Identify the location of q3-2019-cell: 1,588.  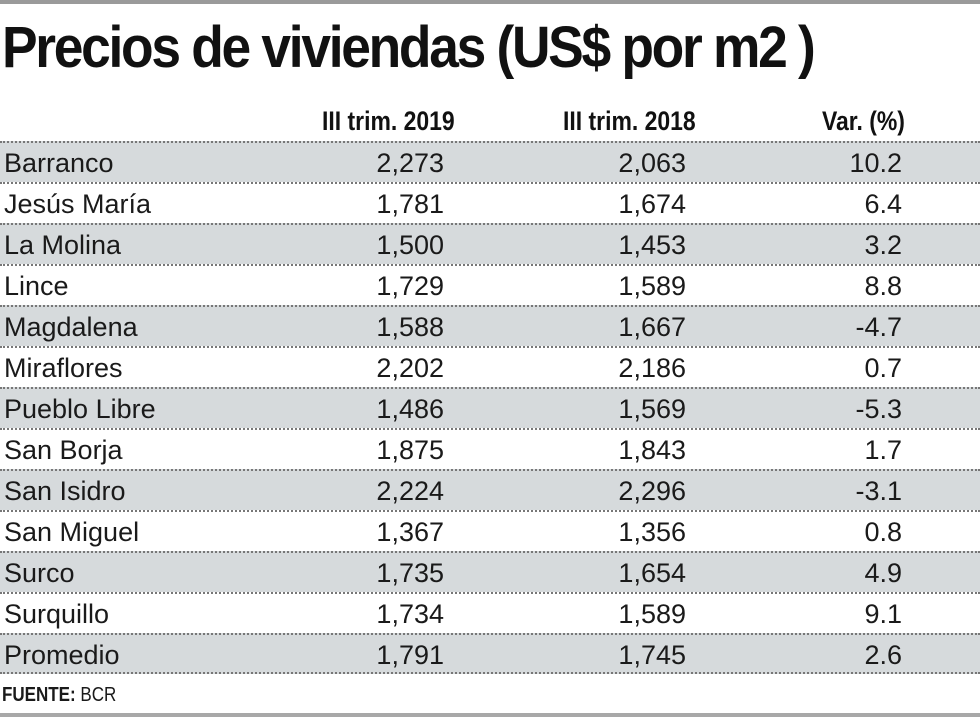
(410, 327).